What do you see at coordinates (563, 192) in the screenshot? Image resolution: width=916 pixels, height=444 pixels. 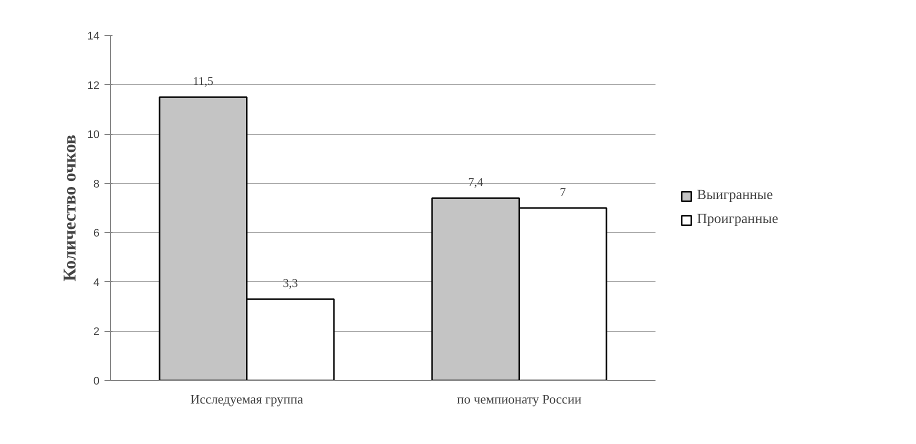 I see `data-label: 7` at bounding box center [563, 192].